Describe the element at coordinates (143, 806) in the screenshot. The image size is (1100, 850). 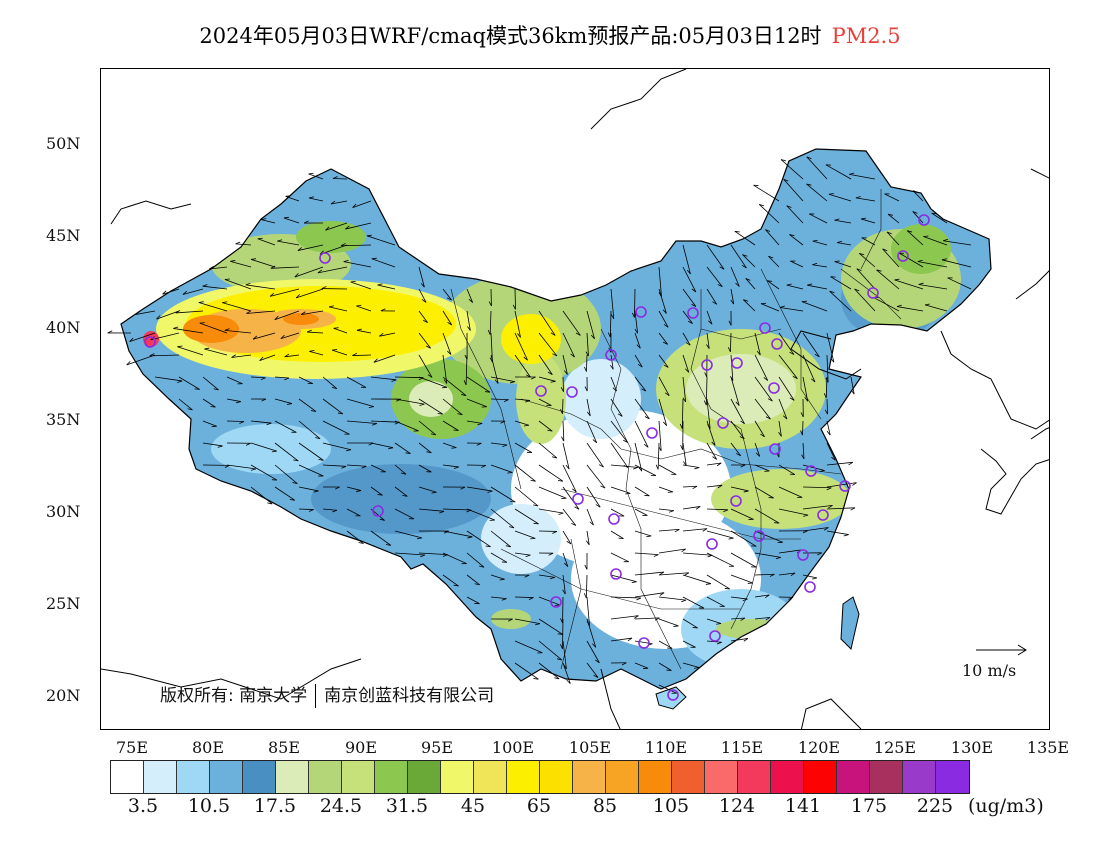
I see `colorbar-label: 3.5` at that location.